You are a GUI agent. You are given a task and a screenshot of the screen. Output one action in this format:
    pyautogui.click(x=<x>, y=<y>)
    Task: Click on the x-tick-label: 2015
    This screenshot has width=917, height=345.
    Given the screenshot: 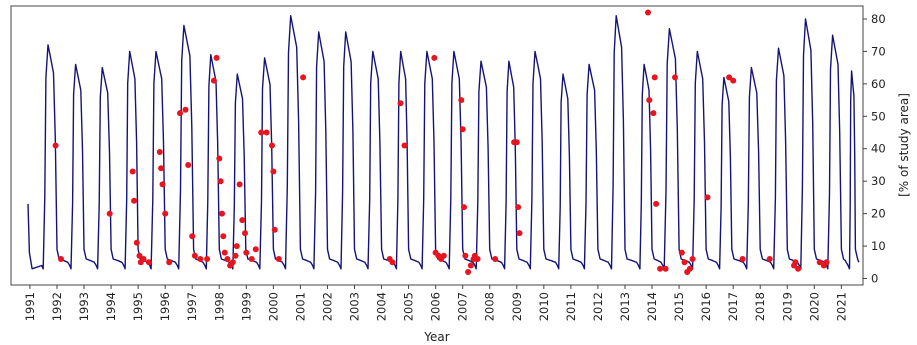 What is the action you would take?
    pyautogui.click(x=679, y=306)
    